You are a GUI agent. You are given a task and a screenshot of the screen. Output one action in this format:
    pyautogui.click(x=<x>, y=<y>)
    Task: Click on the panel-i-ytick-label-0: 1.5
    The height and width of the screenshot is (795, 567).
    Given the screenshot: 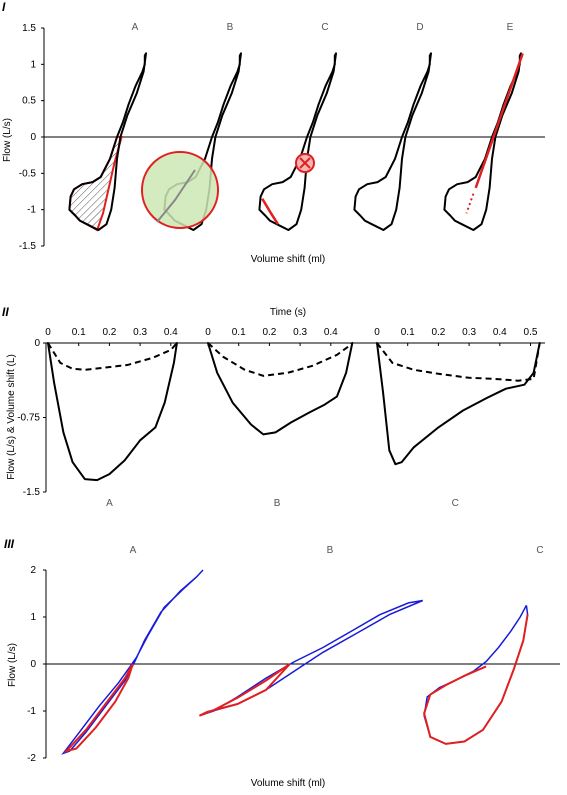 What is the action you would take?
    pyautogui.click(x=29, y=28)
    